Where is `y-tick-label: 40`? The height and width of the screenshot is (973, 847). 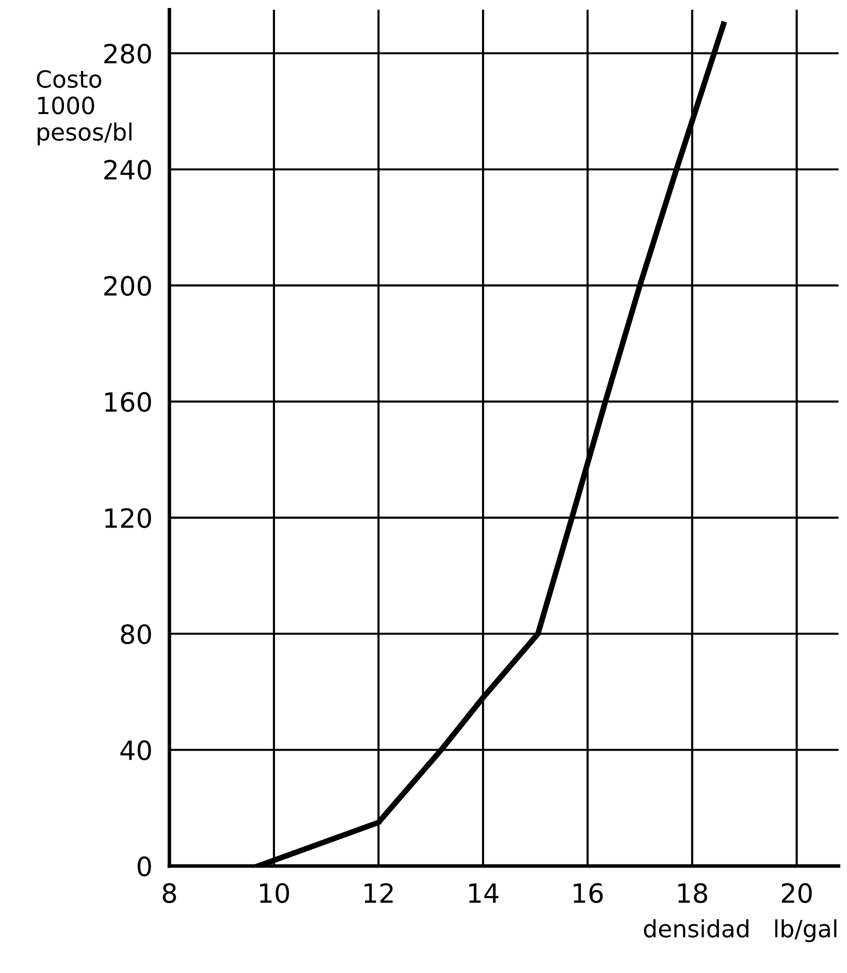
y-tick-label: 40 is located at coordinates (135, 750).